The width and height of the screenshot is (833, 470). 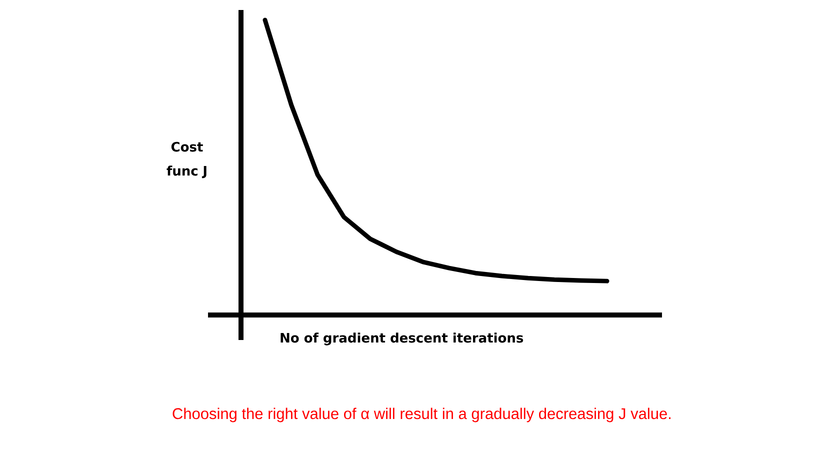 What do you see at coordinates (402, 339) in the screenshot?
I see `x-axis-title: No of gradient descent iterations` at bounding box center [402, 339].